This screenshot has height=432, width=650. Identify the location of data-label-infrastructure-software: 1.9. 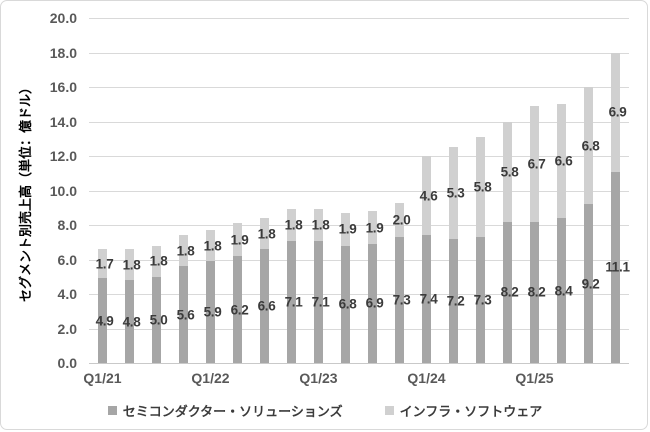
(347, 229).